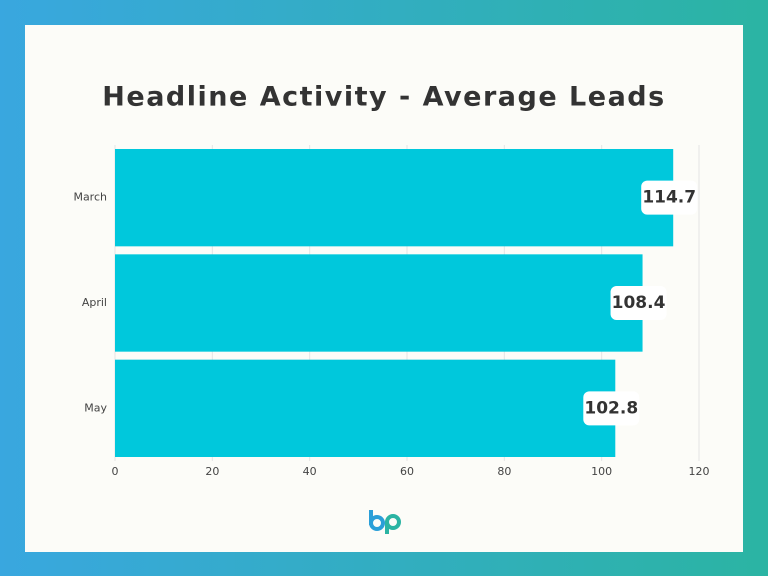 The height and width of the screenshot is (576, 768). What do you see at coordinates (504, 471) in the screenshot?
I see `x-tick-label: 80` at bounding box center [504, 471].